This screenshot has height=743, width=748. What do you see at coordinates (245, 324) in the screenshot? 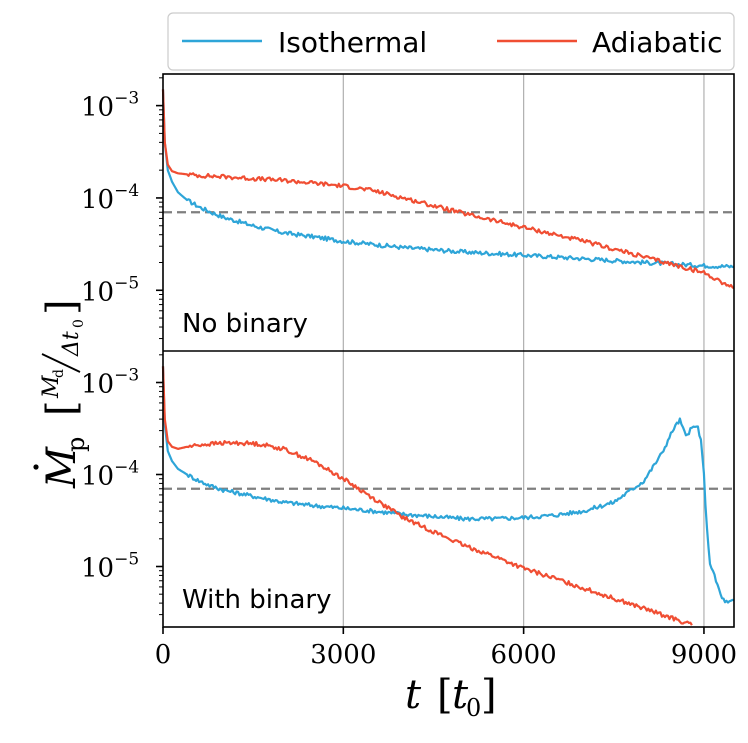
I see `panel-label-no-binary: No binary` at bounding box center [245, 324].